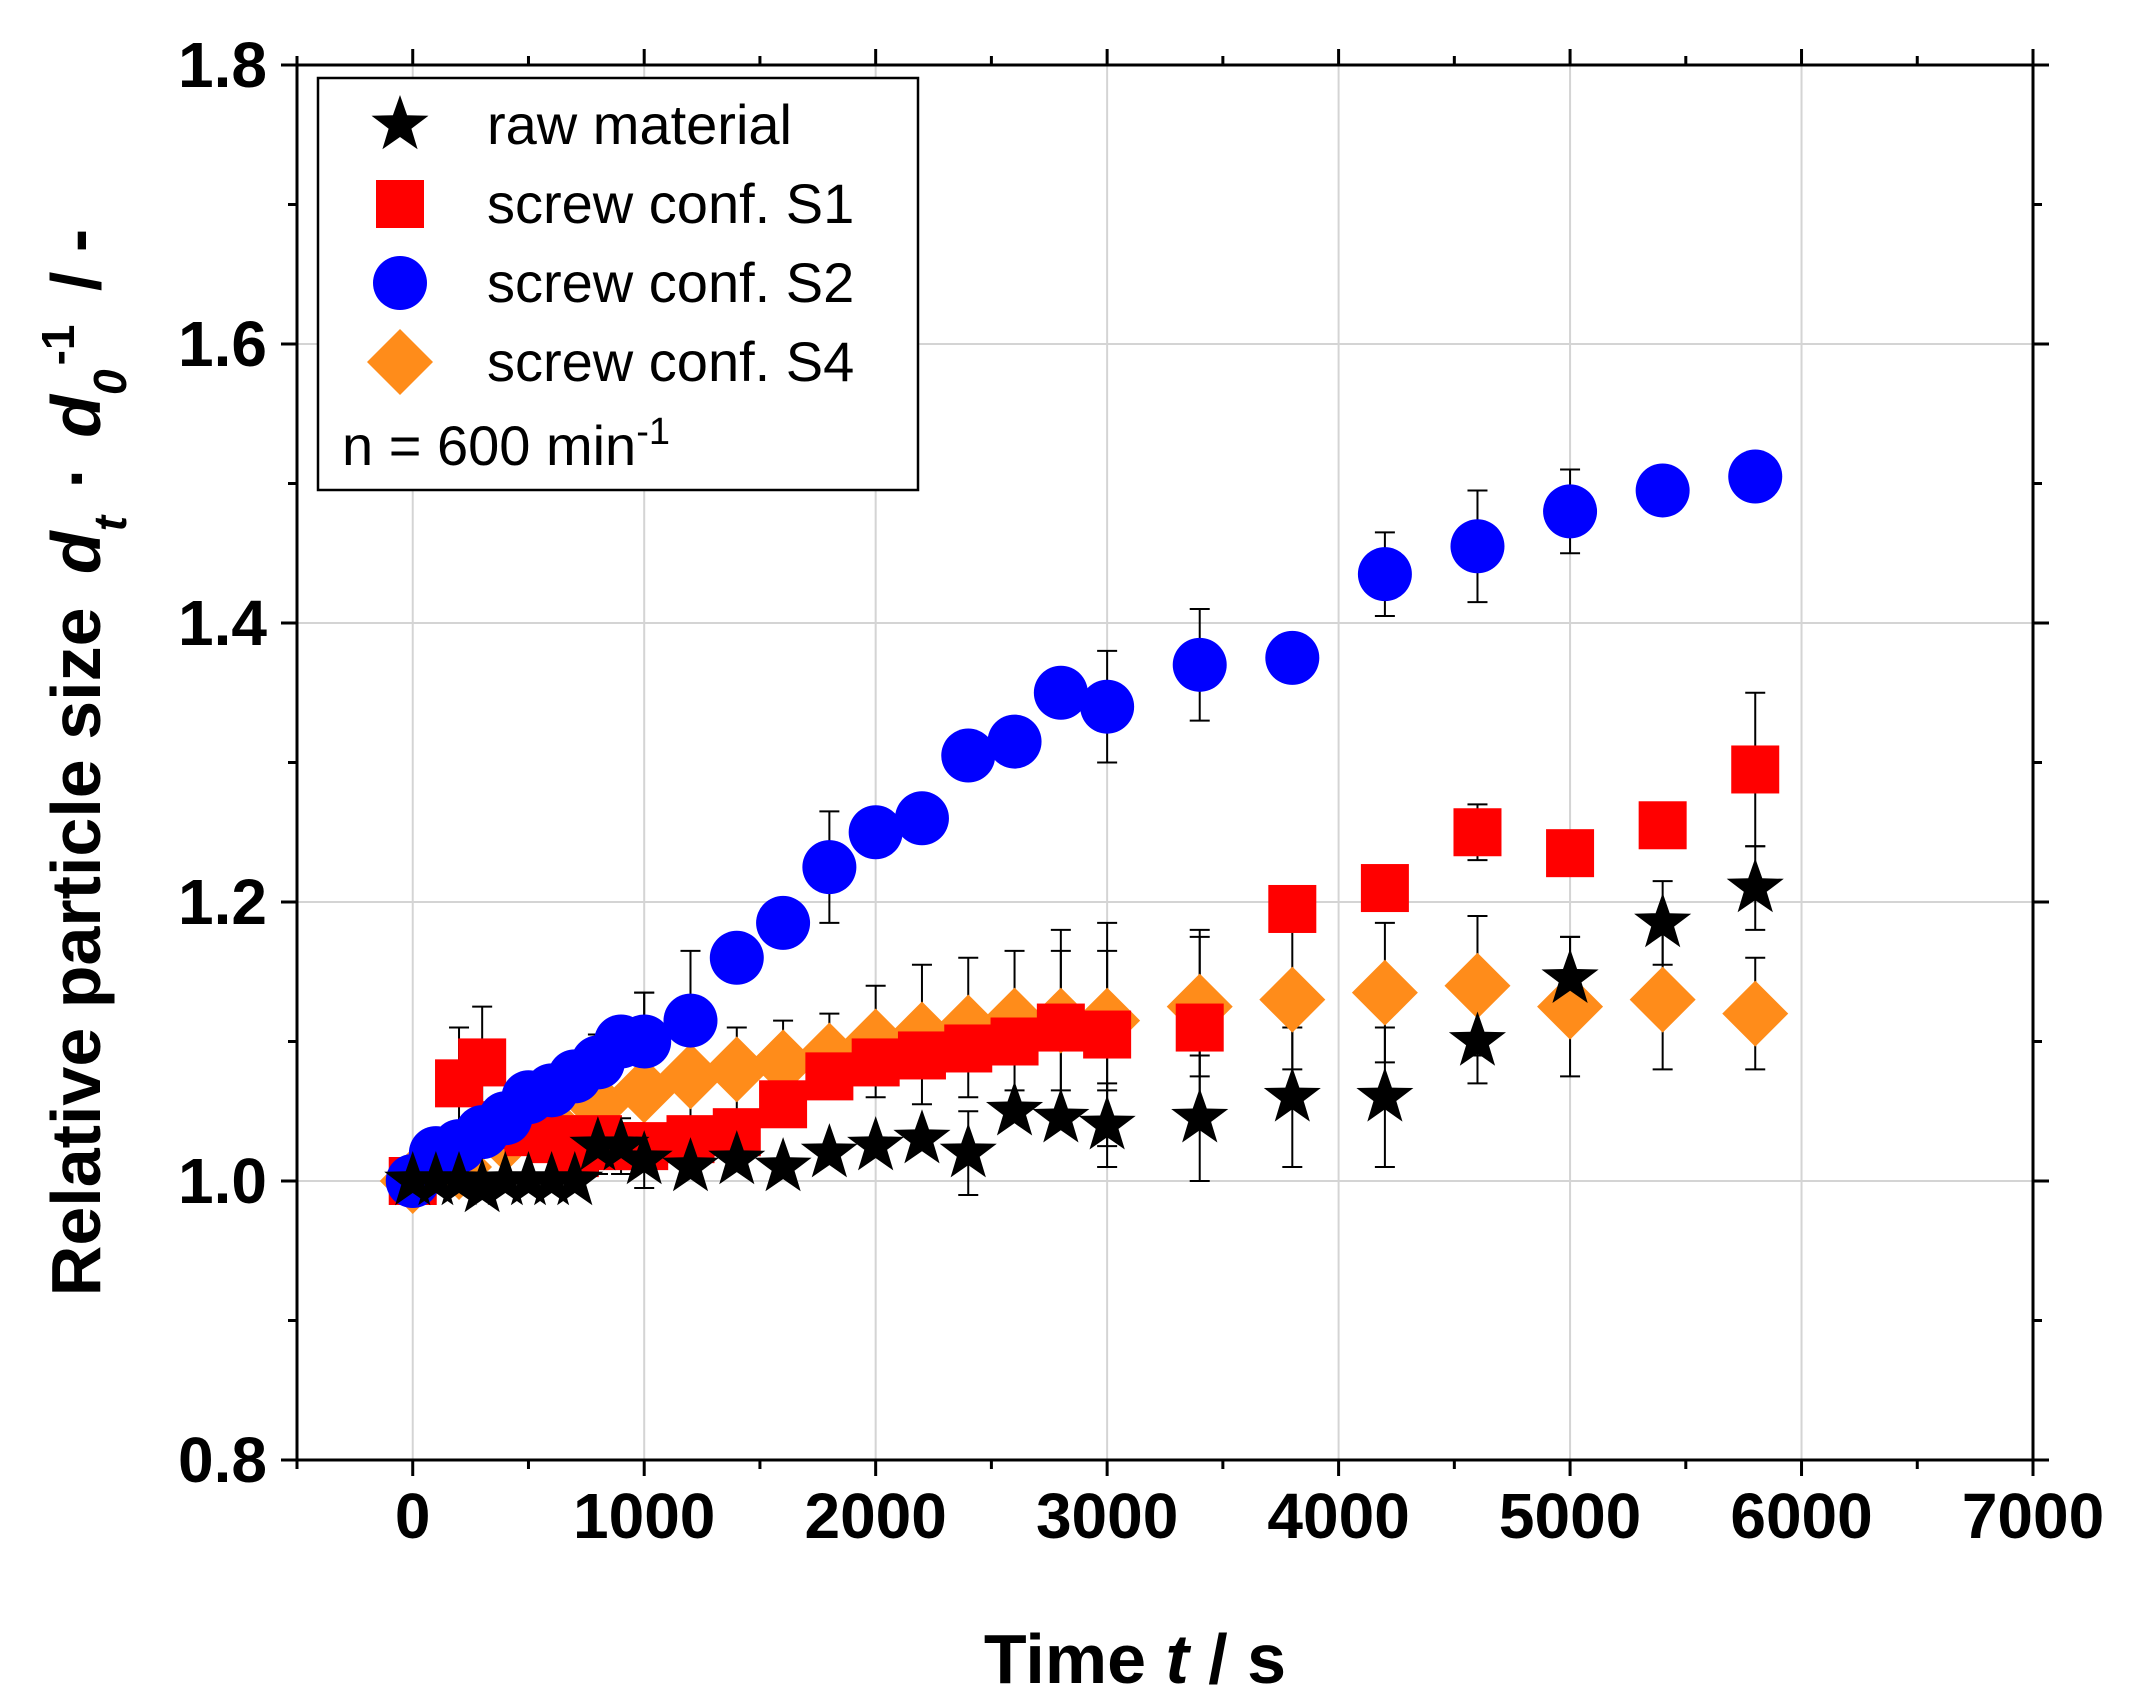  What do you see at coordinates (400, 283) in the screenshot?
I see `legend-symbol-circle` at bounding box center [400, 283].